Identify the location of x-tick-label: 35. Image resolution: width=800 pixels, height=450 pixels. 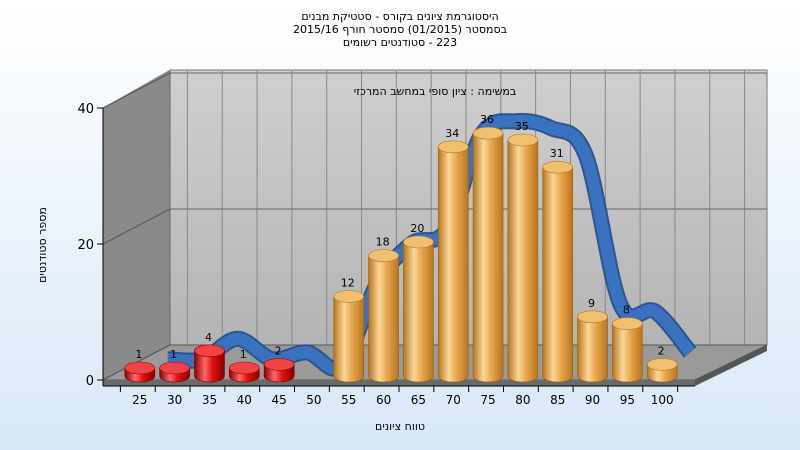
(209, 400).